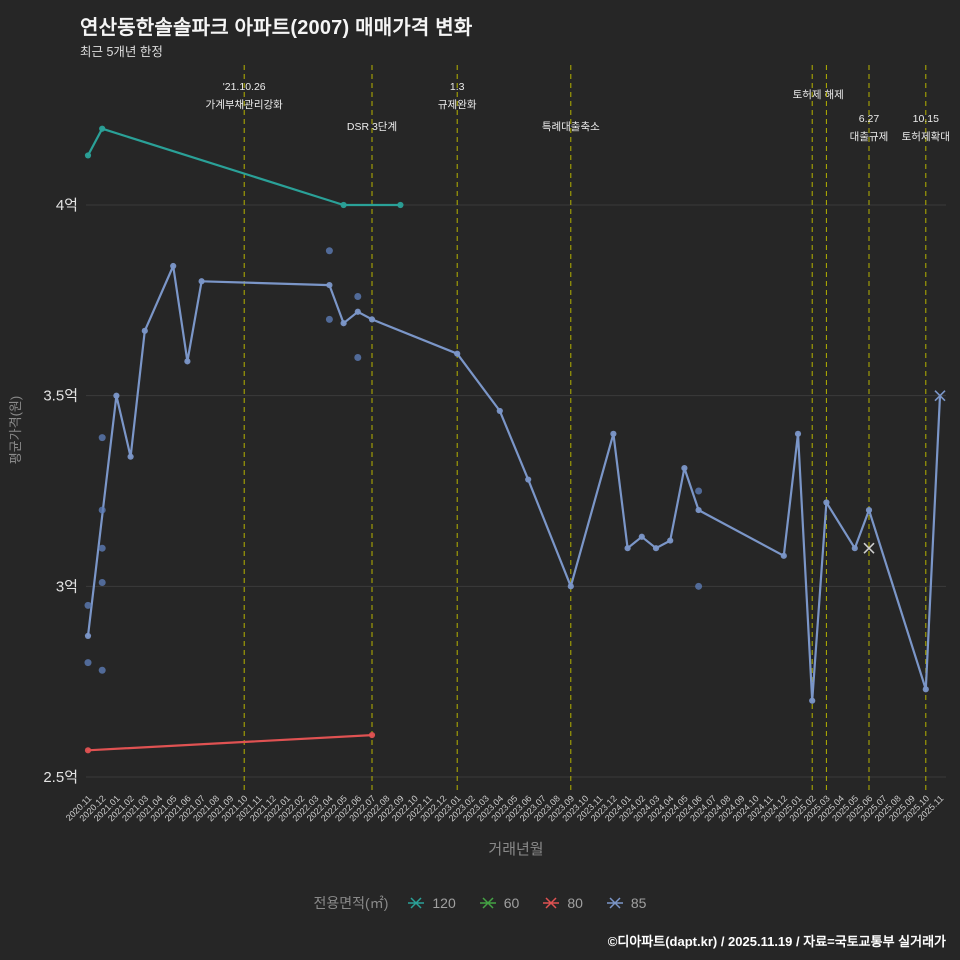 The width and height of the screenshot is (960, 960). What do you see at coordinates (121, 52) in the screenshot?
I see `page-subtitle: 최근 5개년 한정` at bounding box center [121, 52].